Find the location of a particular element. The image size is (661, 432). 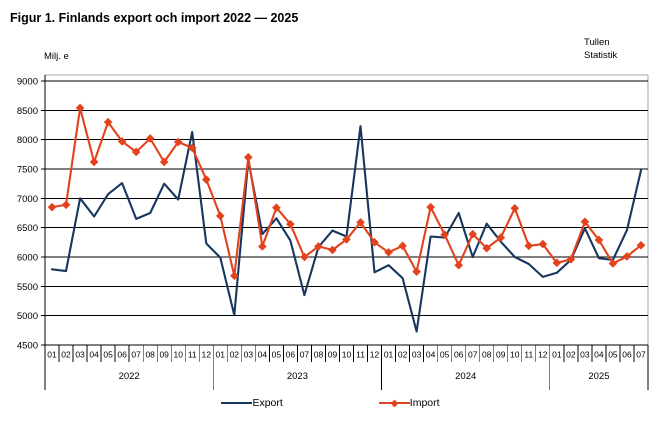

svg-text: 2025 is located at coordinates (598, 376).